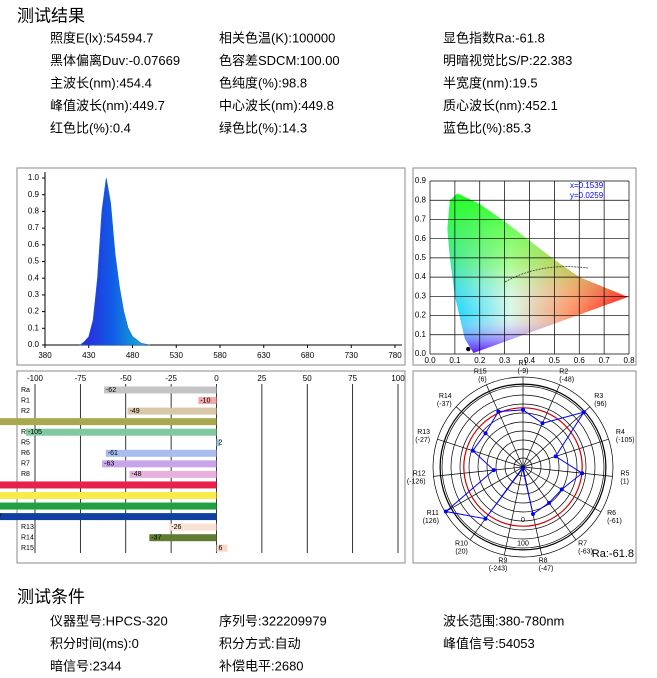 The image size is (657, 678). Describe the element at coordinates (307, 378) in the screenshot. I see `x-tick-label: 50` at that location.